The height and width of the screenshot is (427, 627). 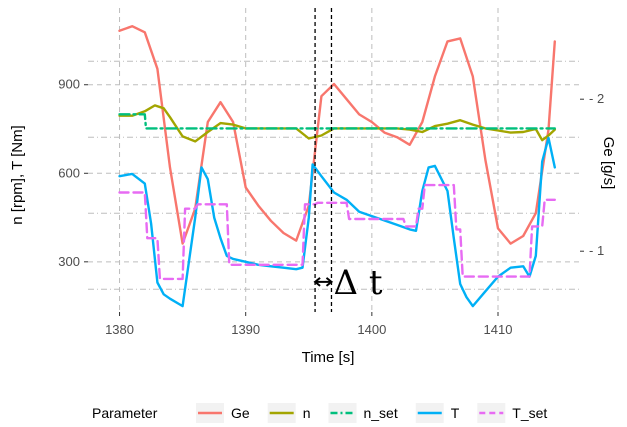 I want to click on x-axis-title: Time [s], so click(x=328, y=357).